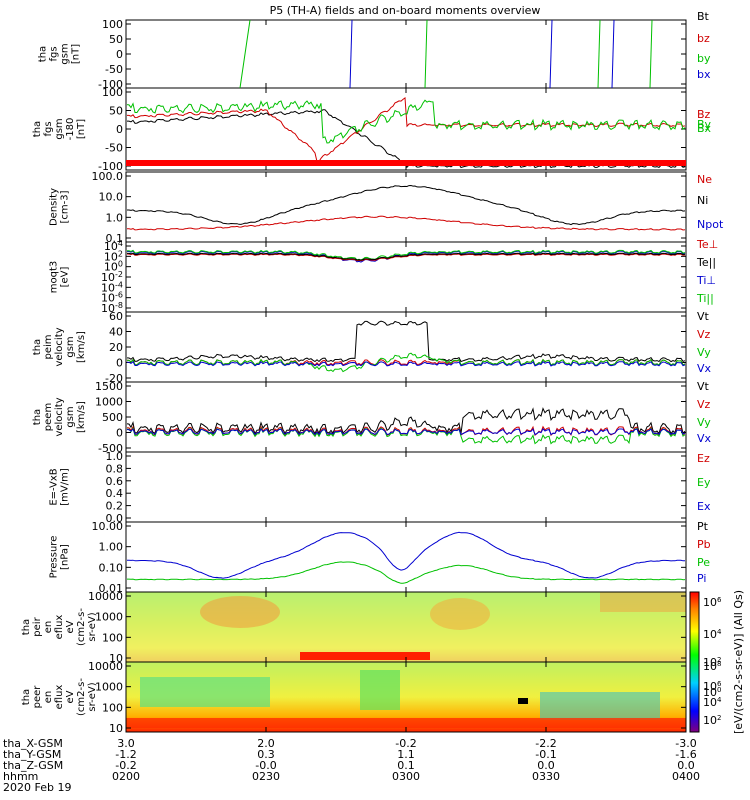 This screenshot has width=750, height=800. Describe the element at coordinates (266, 743) in the screenshot. I see `x-axis-value: 2.0` at that location.